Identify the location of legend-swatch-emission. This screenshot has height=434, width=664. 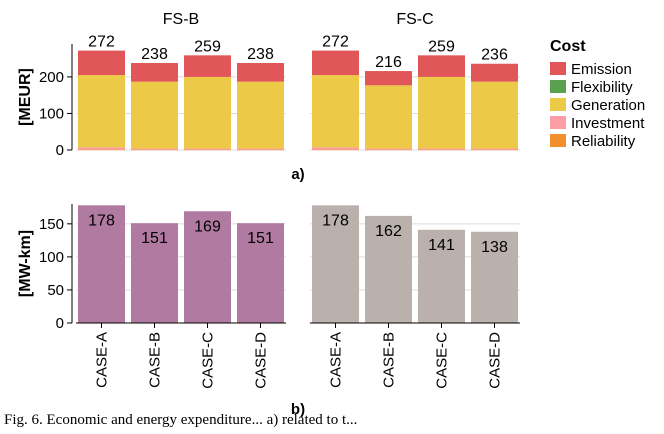
(558, 68).